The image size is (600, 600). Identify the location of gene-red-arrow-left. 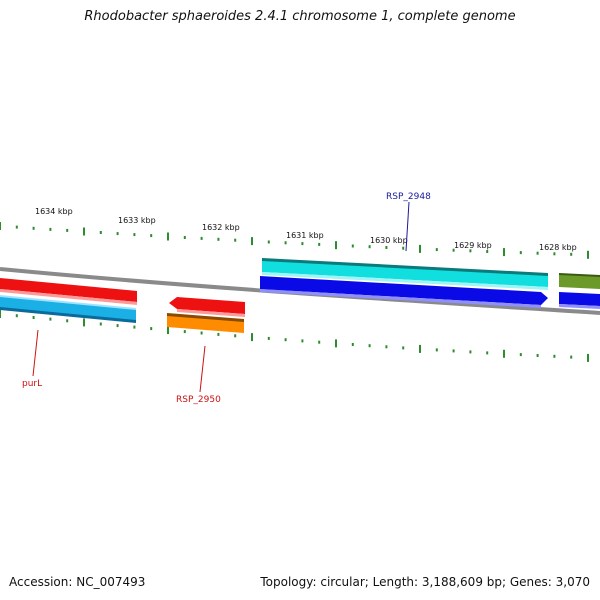
(207, 305).